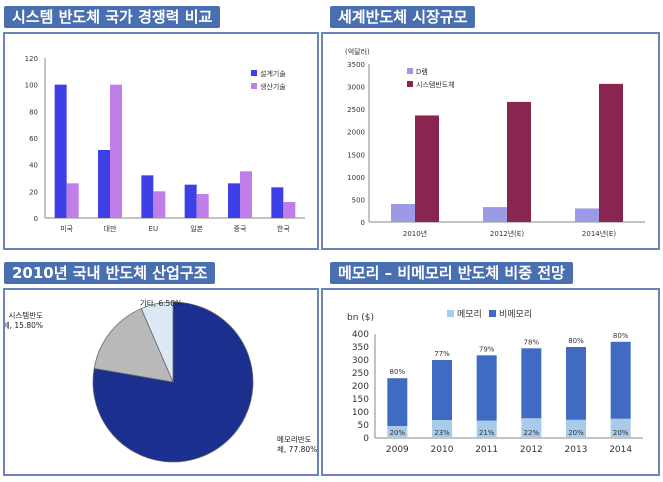 The width and height of the screenshot is (663, 482). I want to click on legend-label: 메모리, so click(469, 314).